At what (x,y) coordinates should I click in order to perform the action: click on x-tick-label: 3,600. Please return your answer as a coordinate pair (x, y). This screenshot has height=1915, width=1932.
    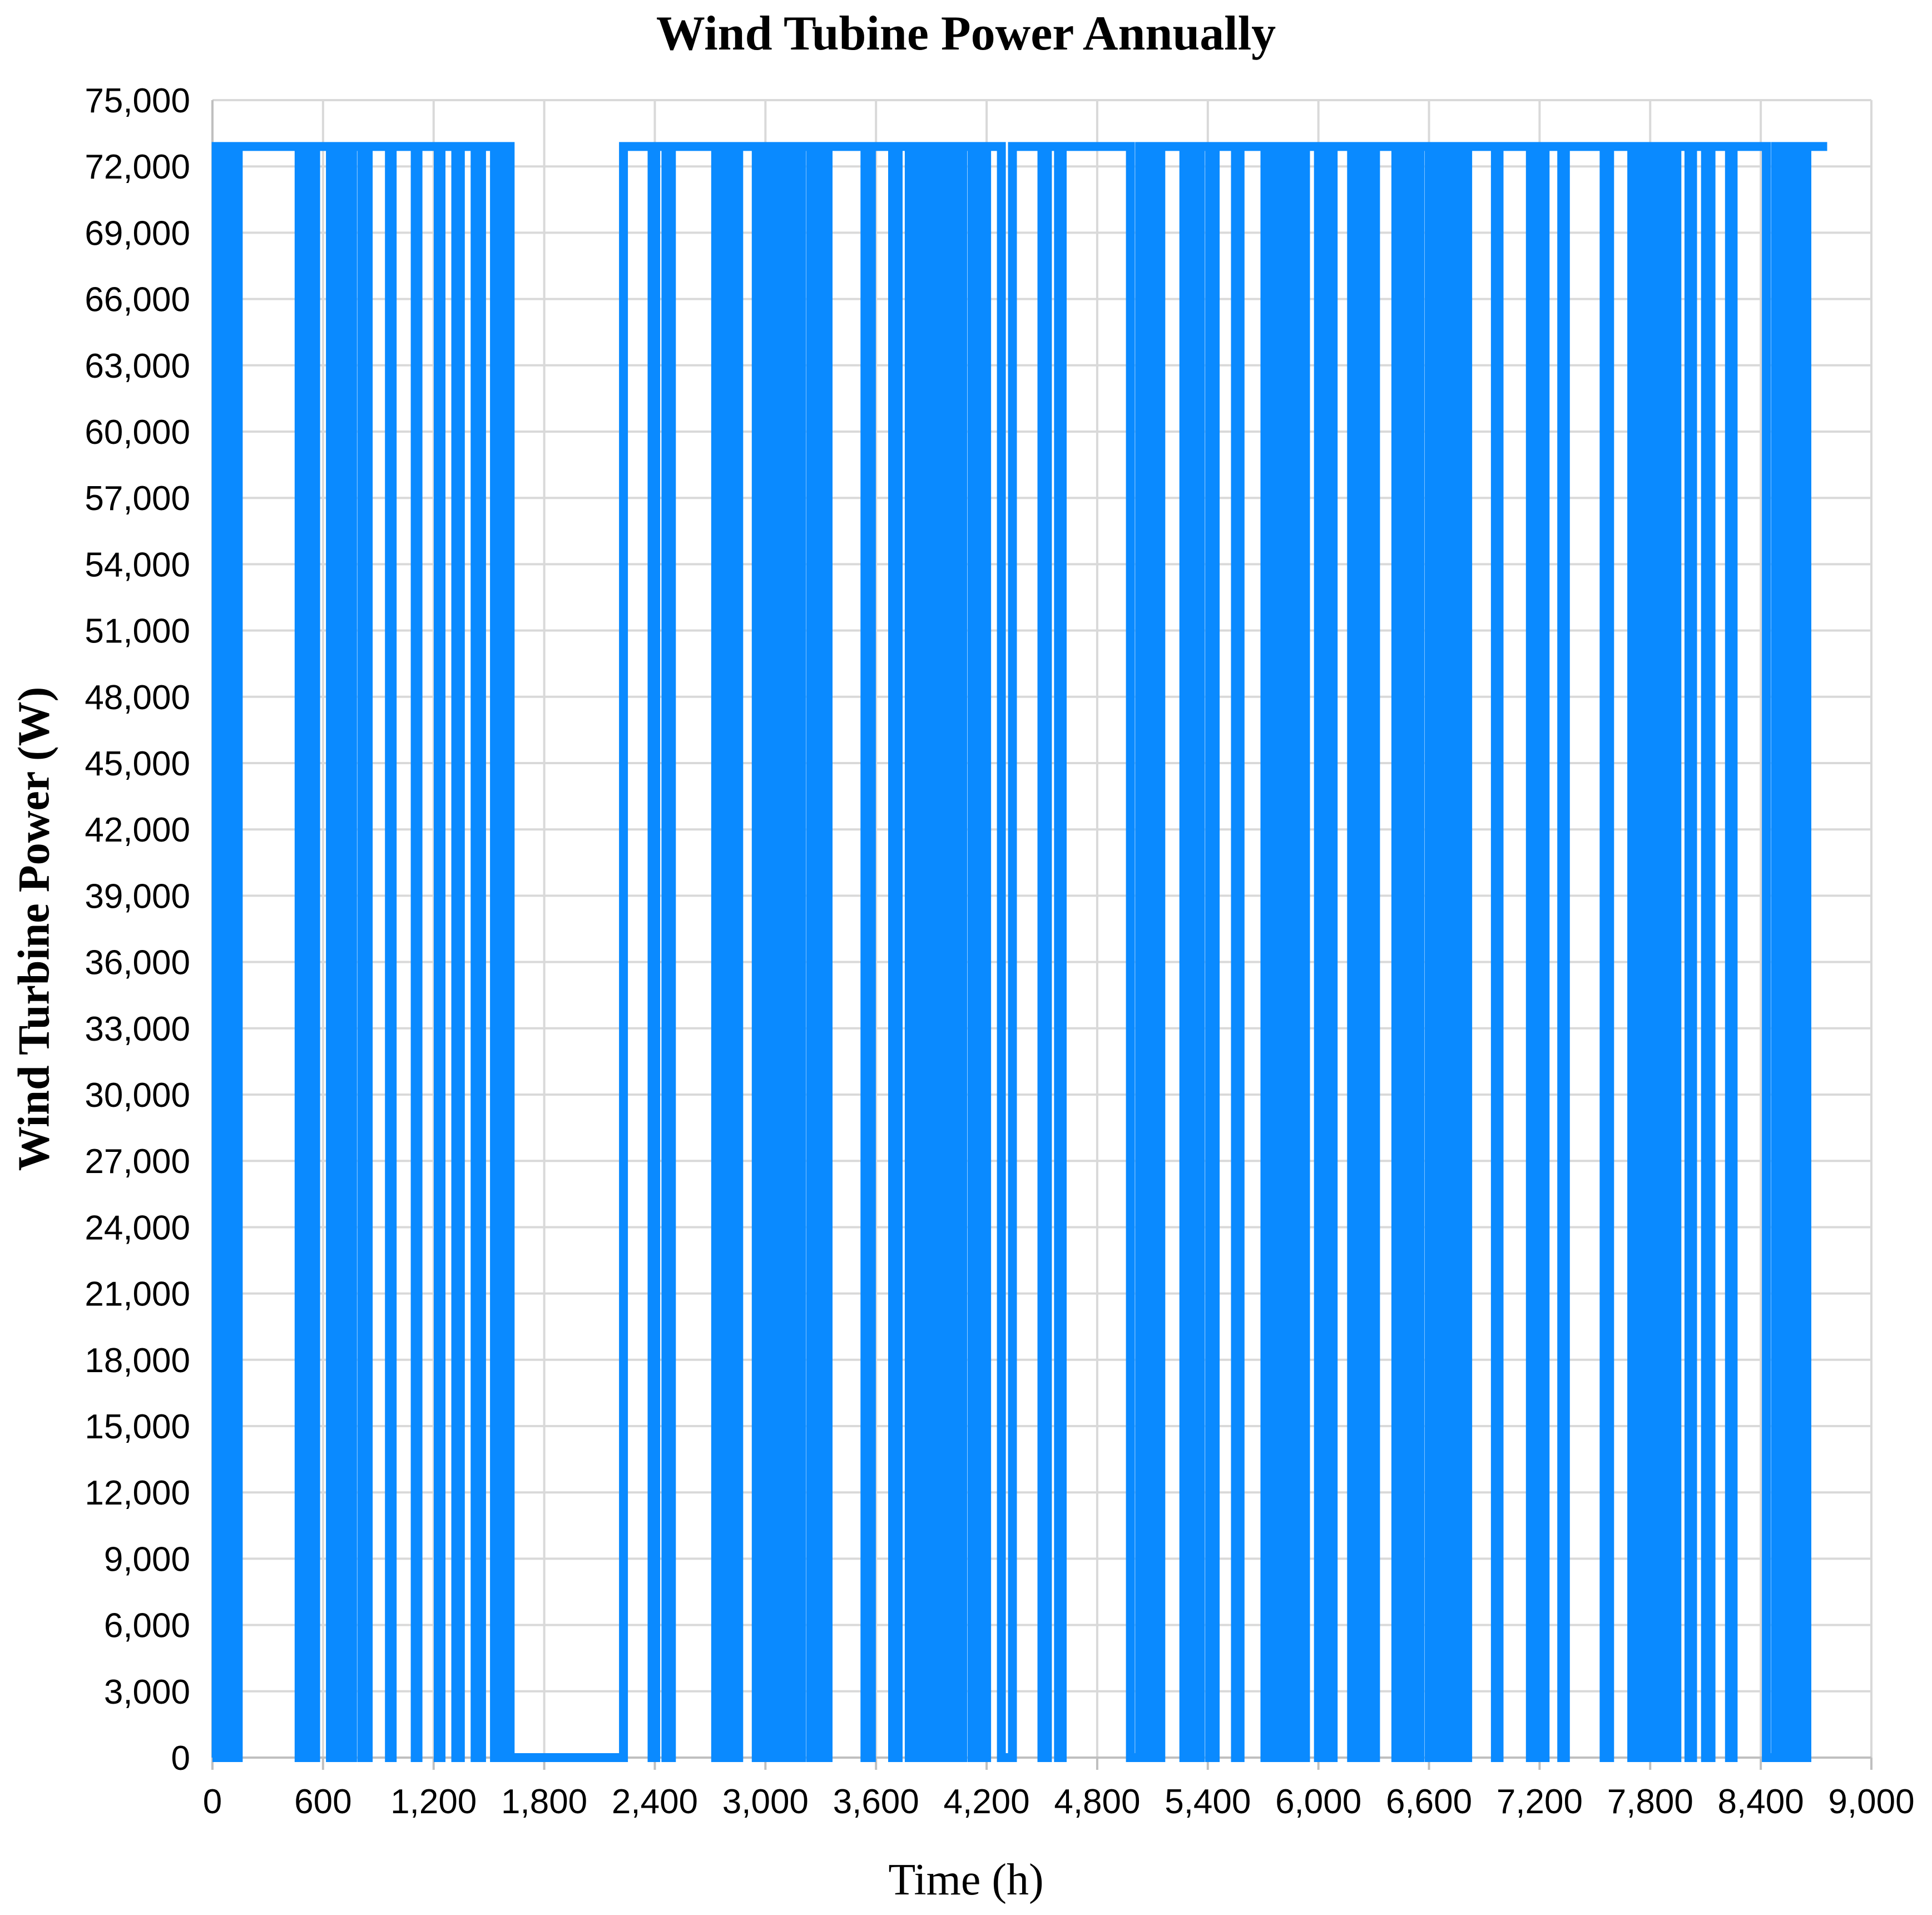
    Looking at the image, I should click on (876, 1802).